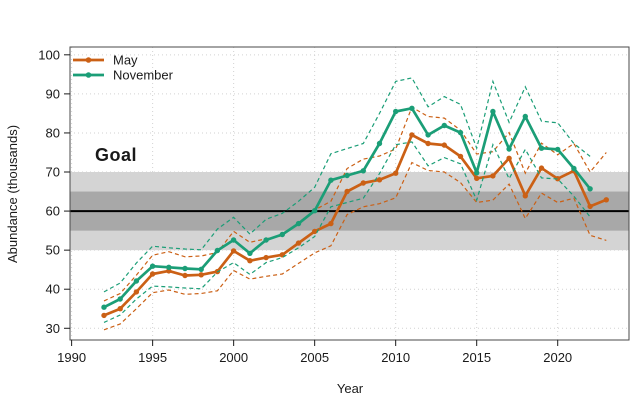 Image resolution: width=640 pixels, height=415 pixels. Describe the element at coordinates (143, 75) in the screenshot. I see `legend-label-november: November` at that location.